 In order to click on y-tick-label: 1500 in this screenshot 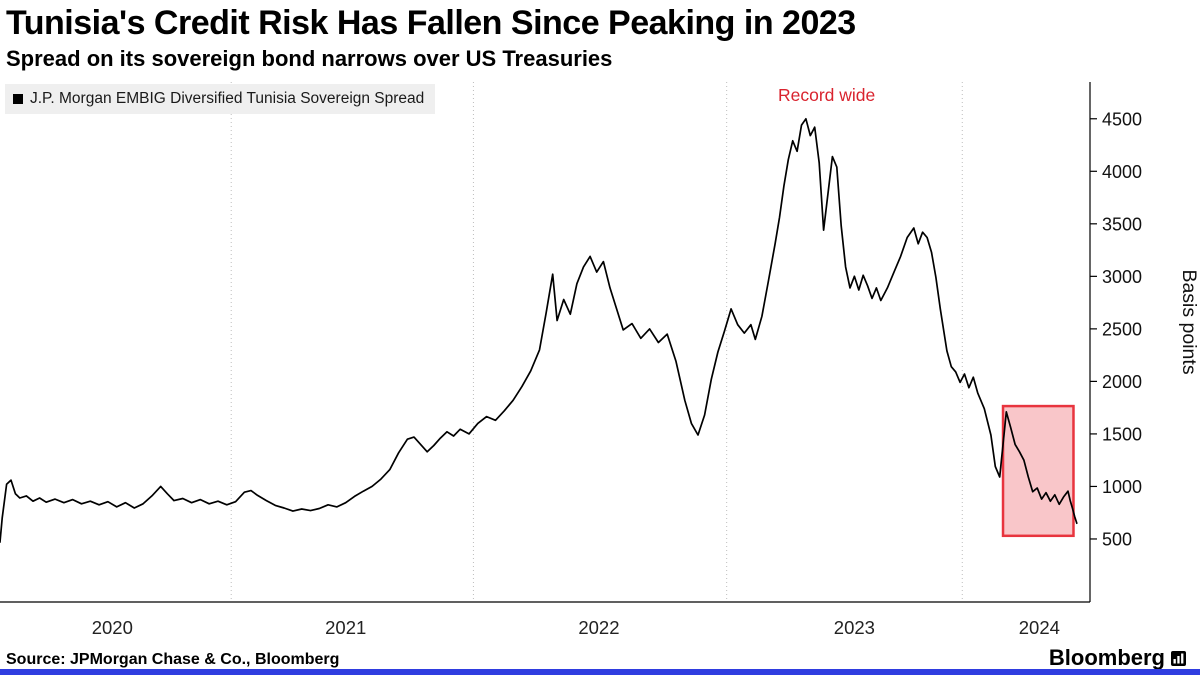, I will do `click(1122, 434)`.